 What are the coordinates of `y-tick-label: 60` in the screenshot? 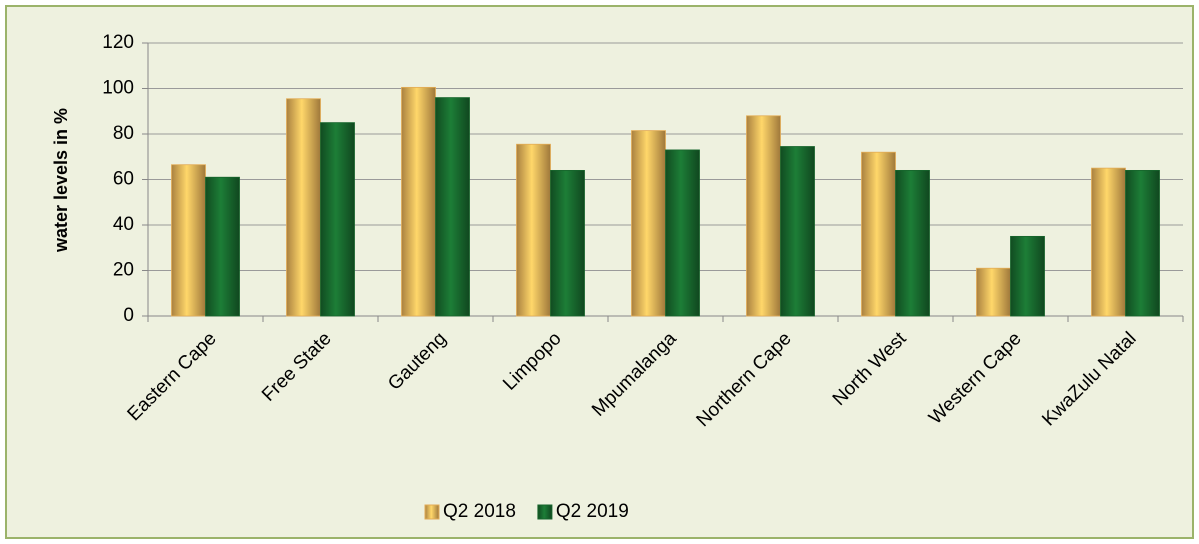 It's located at (123, 179).